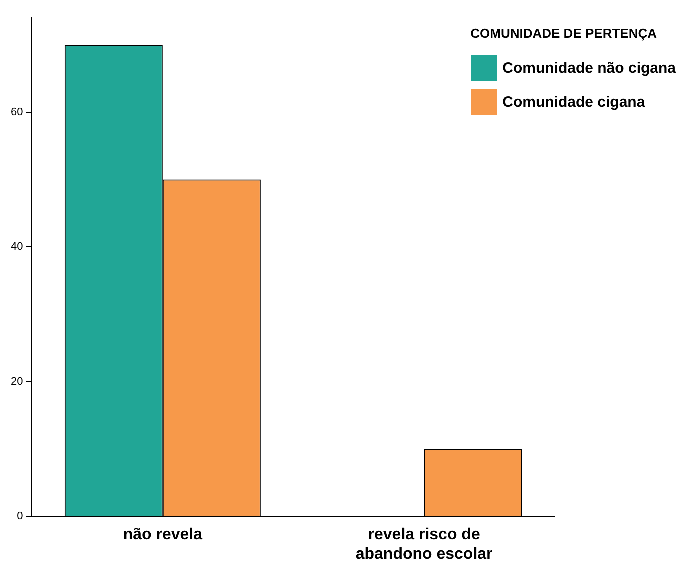  I want to click on legend-title: COMUNIDADE DE PERTENÇA, so click(564, 33).